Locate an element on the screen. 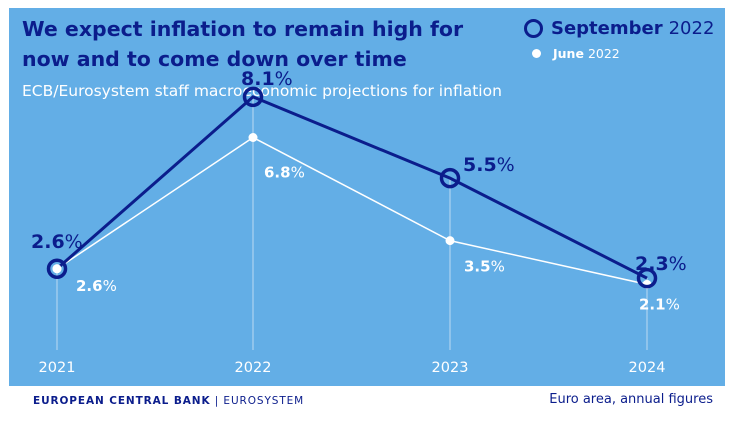 This screenshot has width=738, height=424. legend-marker-september is located at coordinates (533, 28).